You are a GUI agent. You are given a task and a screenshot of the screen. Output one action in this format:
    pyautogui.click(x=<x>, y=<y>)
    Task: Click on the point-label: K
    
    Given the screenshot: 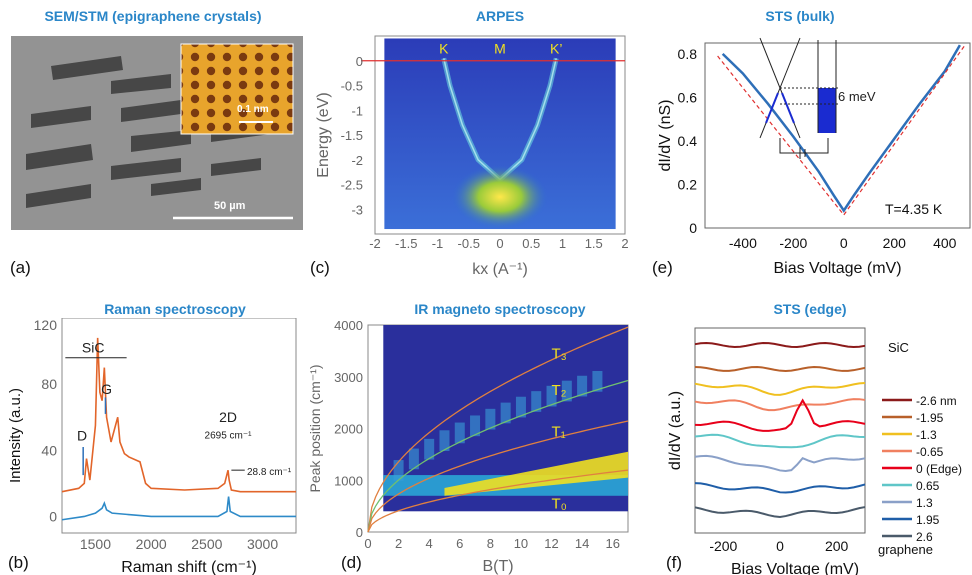 What is the action you would take?
    pyautogui.click(x=444, y=48)
    